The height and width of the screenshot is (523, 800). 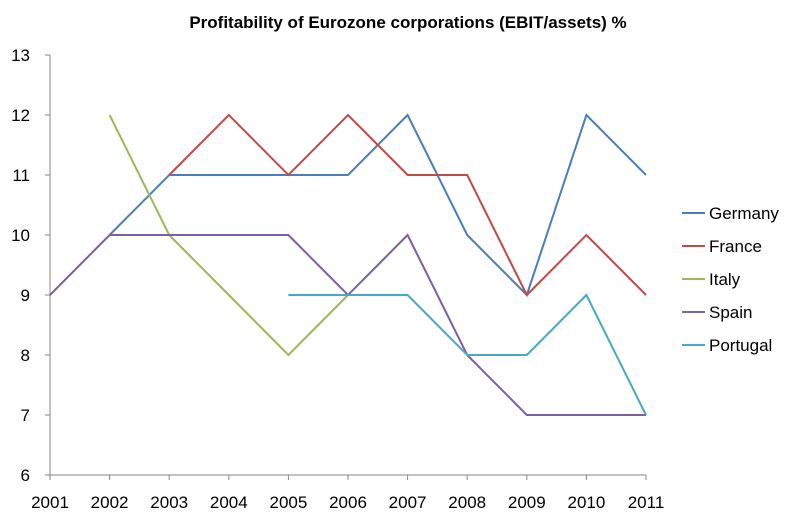 I want to click on series-line-portugal, so click(x=467, y=354).